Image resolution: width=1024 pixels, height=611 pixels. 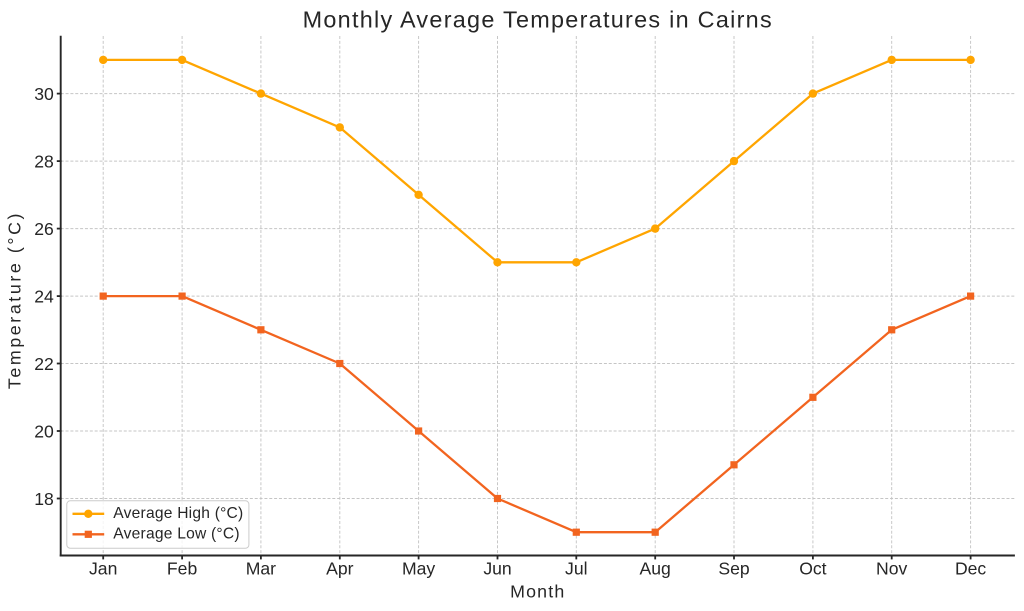 I want to click on svg-text: 18, so click(x=44, y=499).